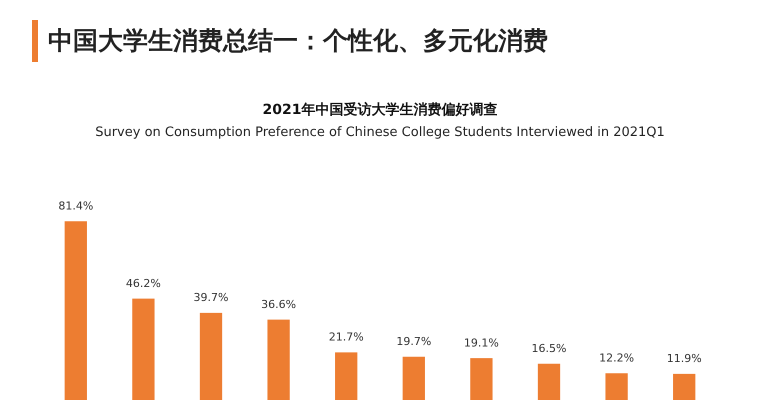  Describe the element at coordinates (380, 132) in the screenshot. I see `chart-subtitle: Survey on Consumption Preference of Chinese College Students Interviewed in 2021Q1` at that location.